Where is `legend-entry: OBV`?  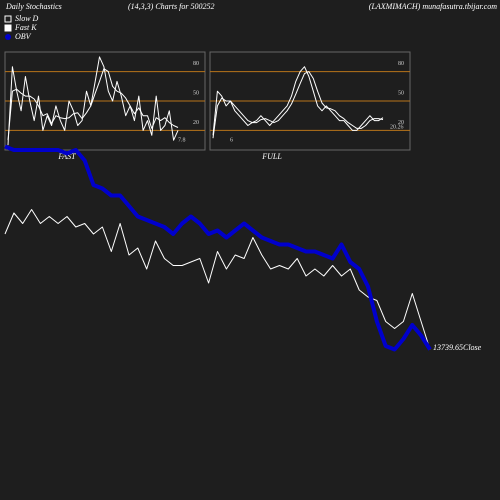
legend-entry: OBV is located at coordinates (23, 36).